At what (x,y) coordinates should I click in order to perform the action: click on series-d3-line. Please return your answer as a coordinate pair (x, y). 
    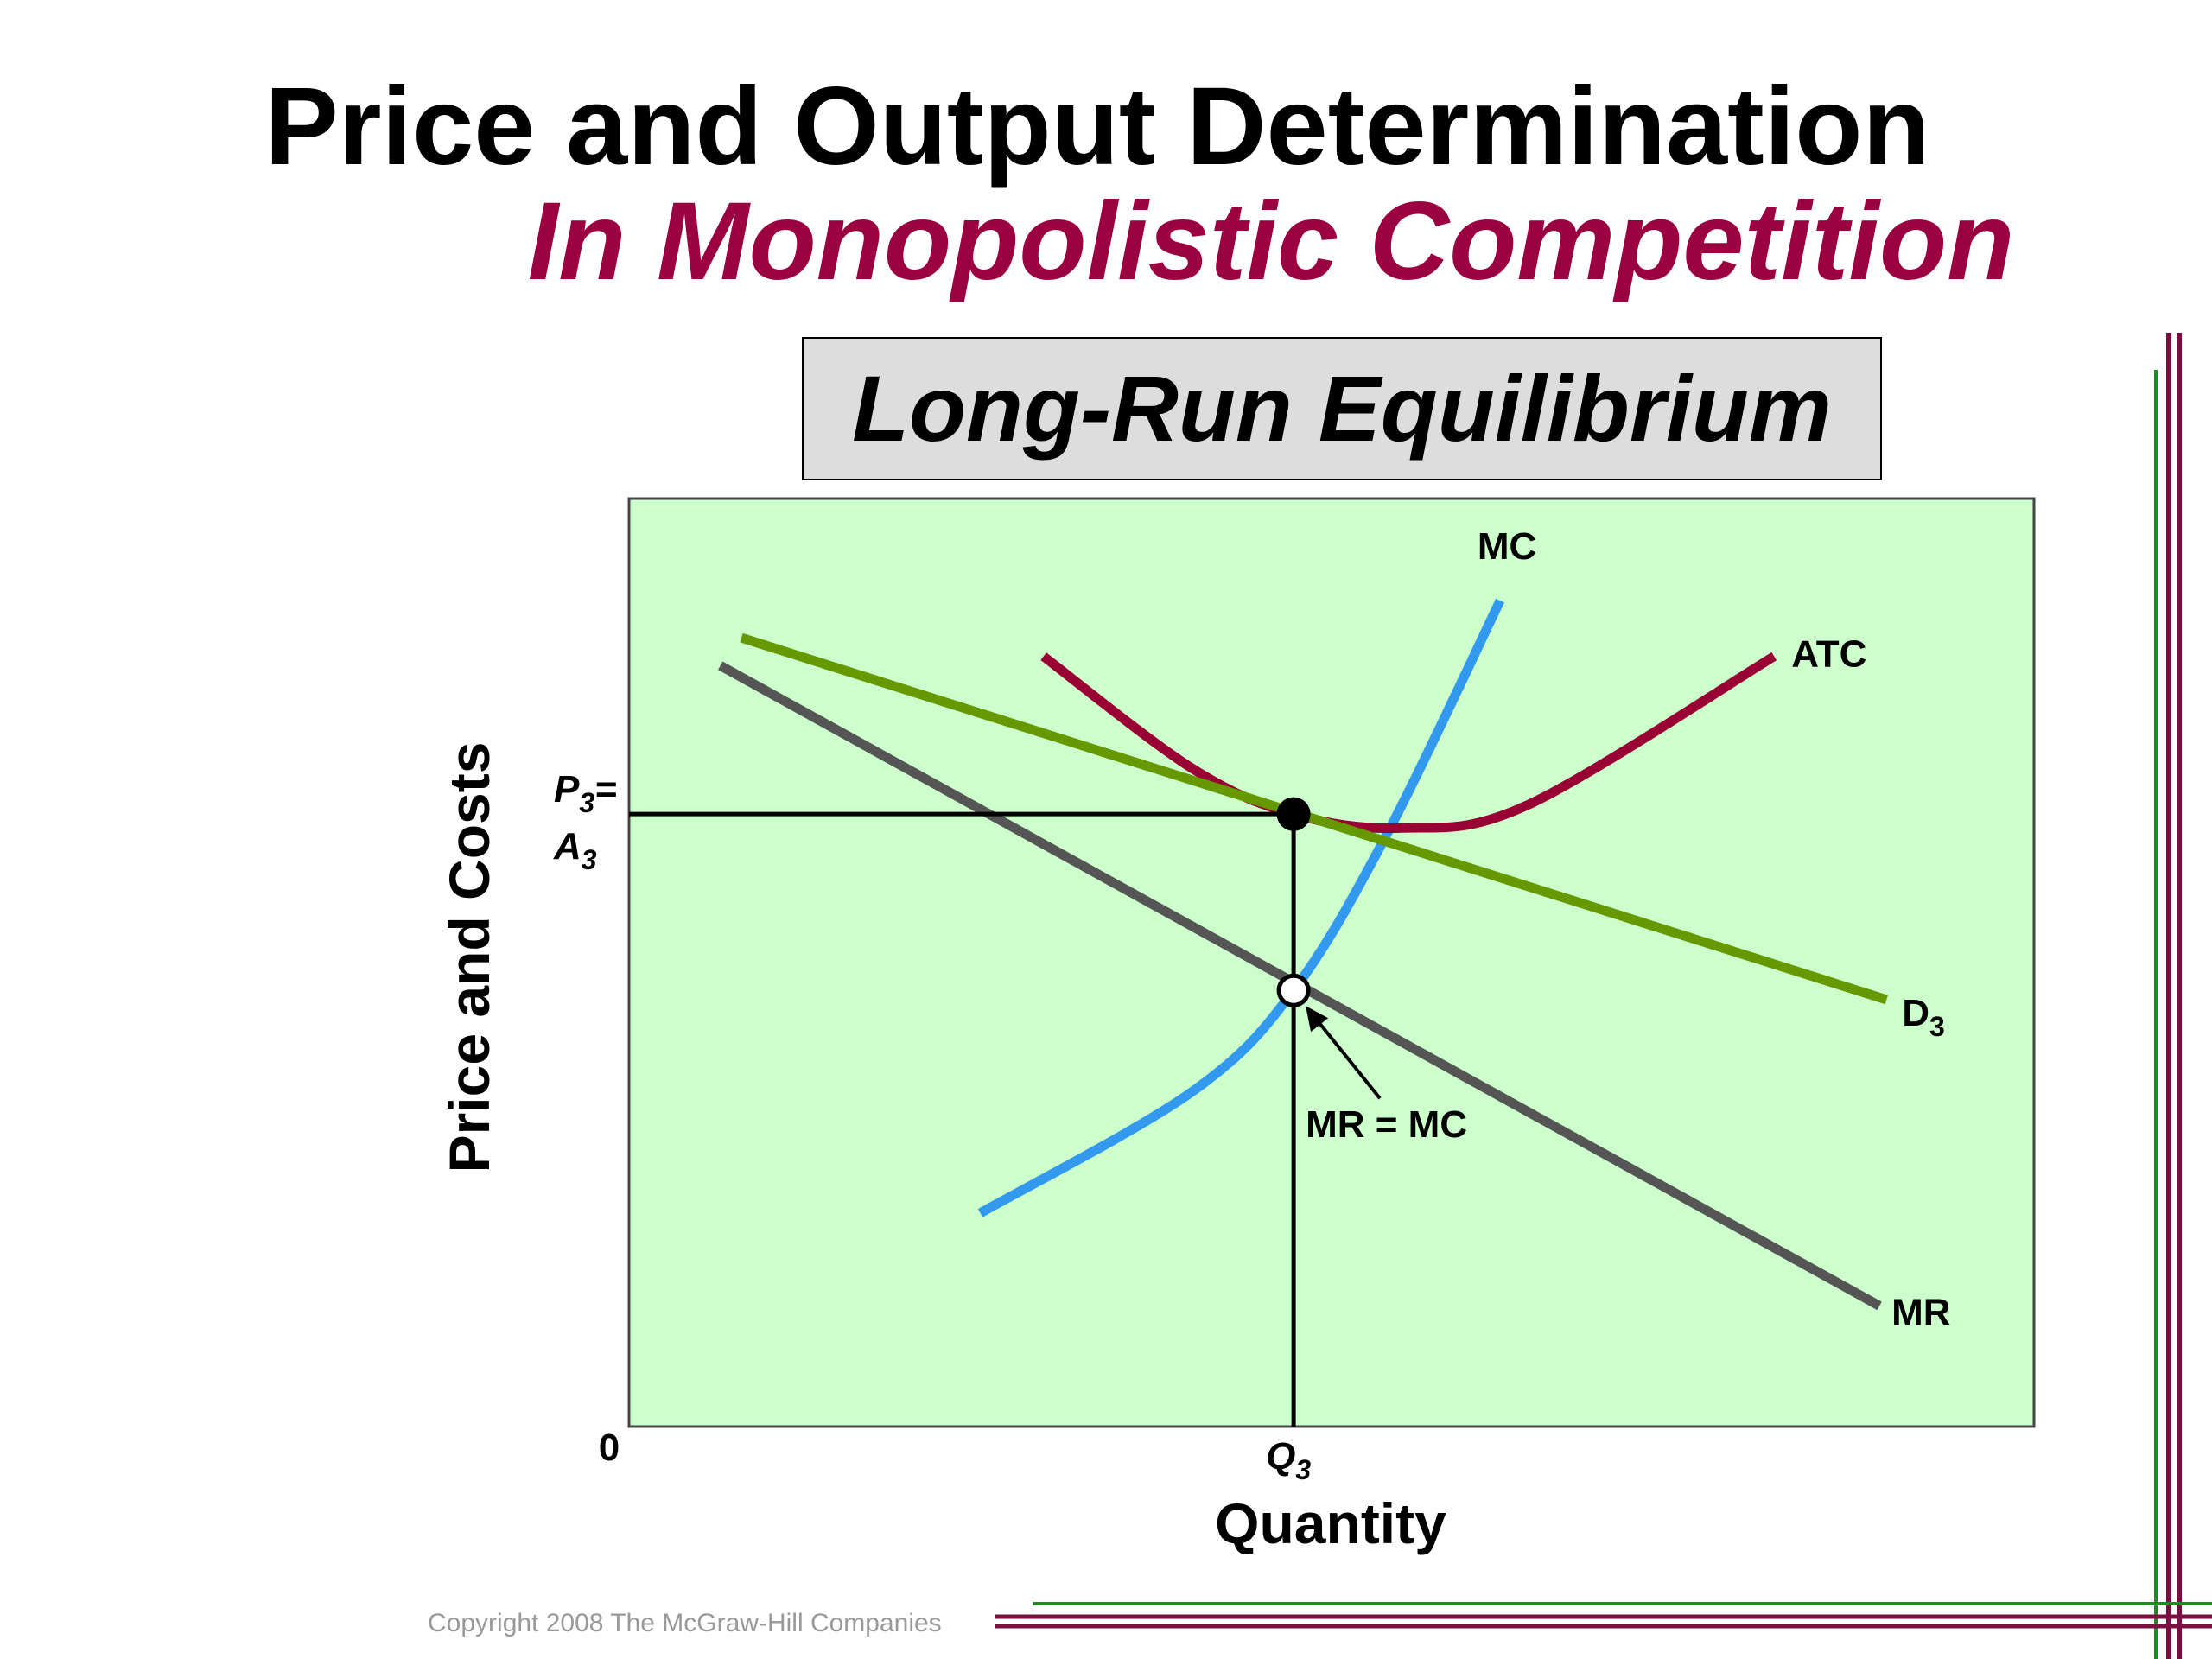
    Looking at the image, I should click on (1314, 818).